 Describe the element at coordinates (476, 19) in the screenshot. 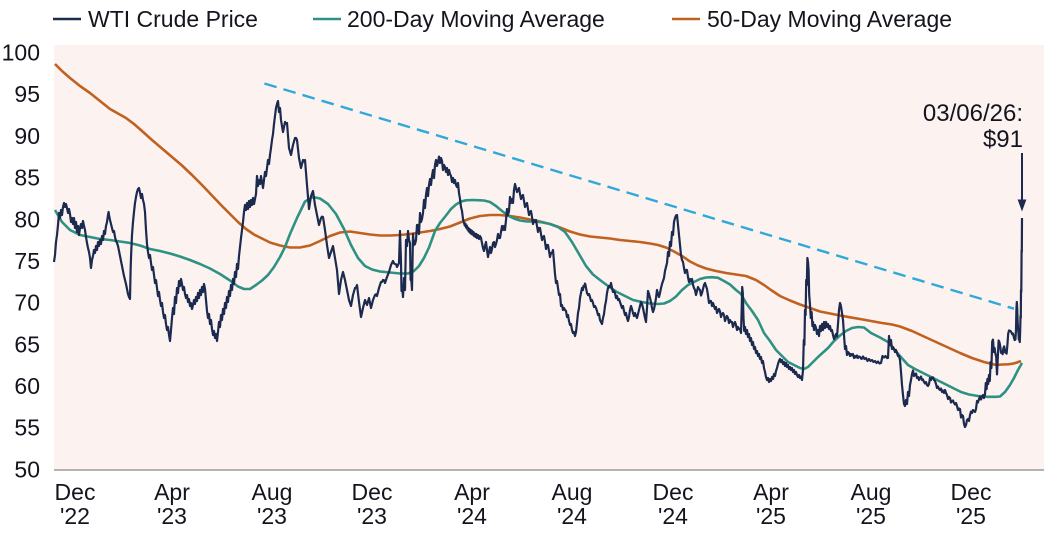

I see `svg-text: 200-Day Moving Average` at that location.